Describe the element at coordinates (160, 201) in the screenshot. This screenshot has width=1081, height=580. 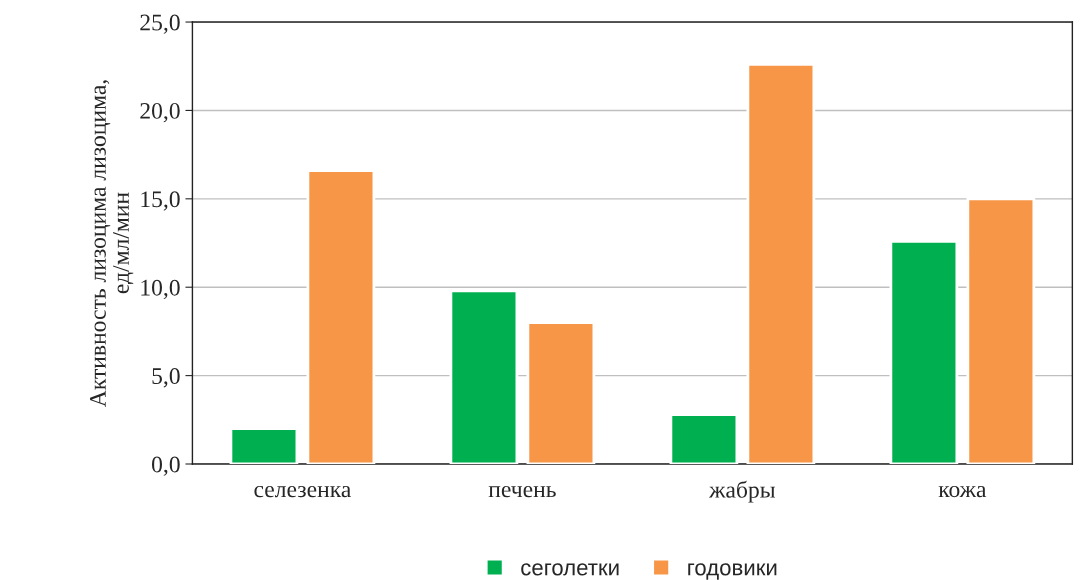
I see `y-tick-label: 15,0` at that location.